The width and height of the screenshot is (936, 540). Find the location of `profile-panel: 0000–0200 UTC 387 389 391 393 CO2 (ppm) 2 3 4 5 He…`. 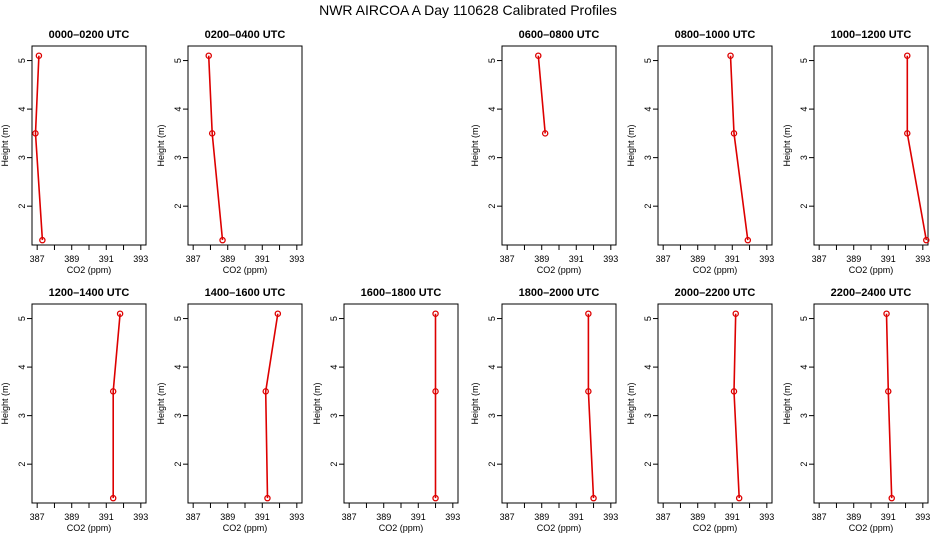

profile-panel: 0000–0200 UTC 387 389 391 393 CO2 (ppm) 2 3 4 5 He… is located at coordinates (74, 152).